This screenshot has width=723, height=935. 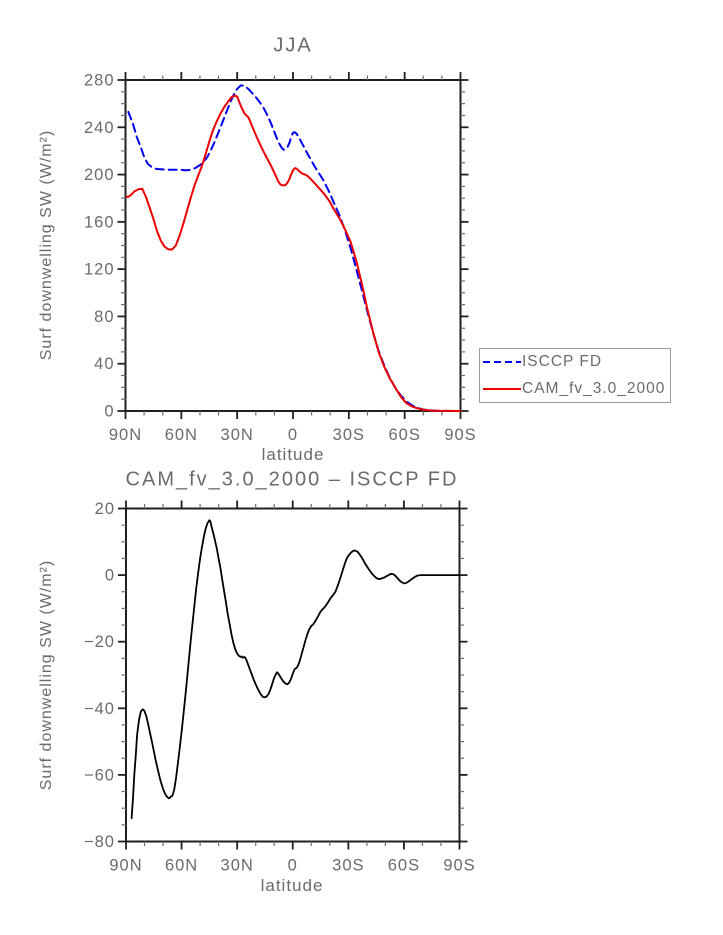 I want to click on top-y-axis-label: Surf downwelling SW (W/m²), so click(x=46, y=245).